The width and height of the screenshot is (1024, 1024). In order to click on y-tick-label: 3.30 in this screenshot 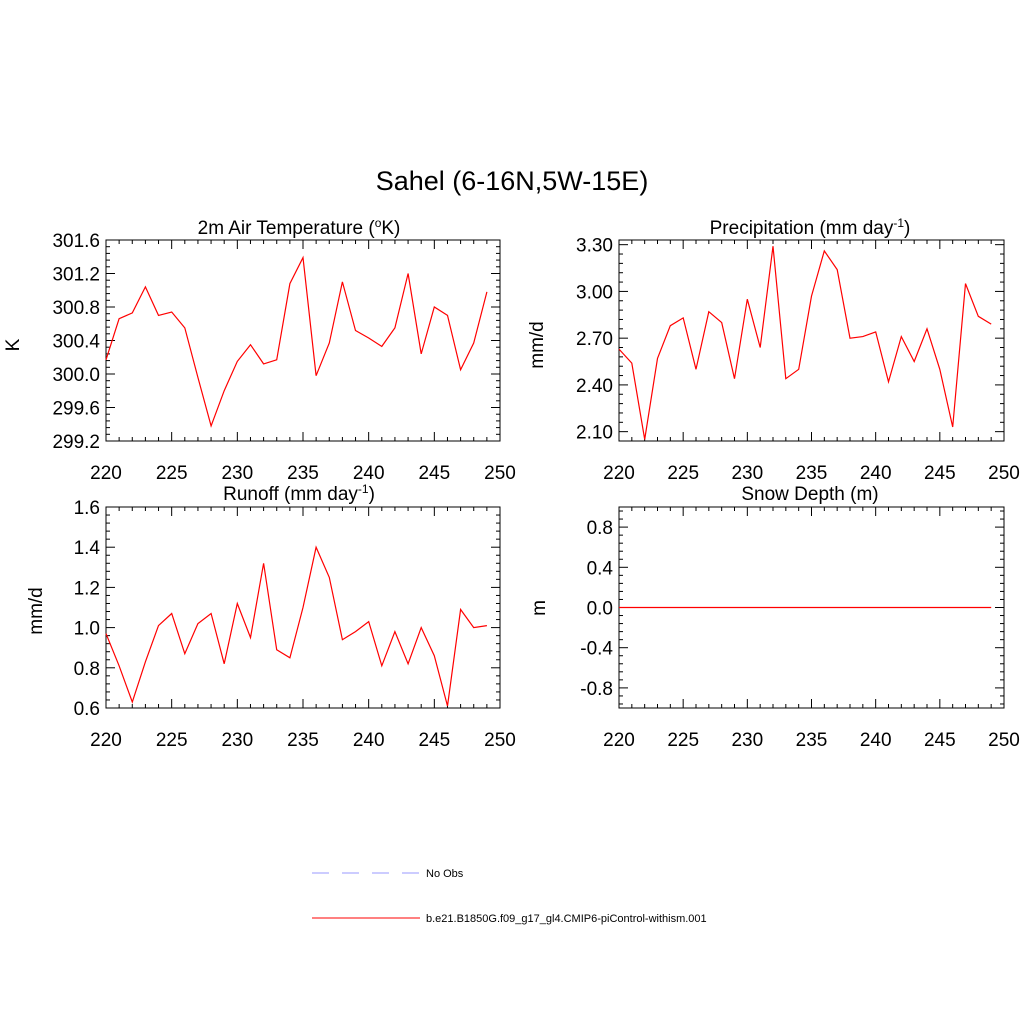, I will do `click(594, 246)`.